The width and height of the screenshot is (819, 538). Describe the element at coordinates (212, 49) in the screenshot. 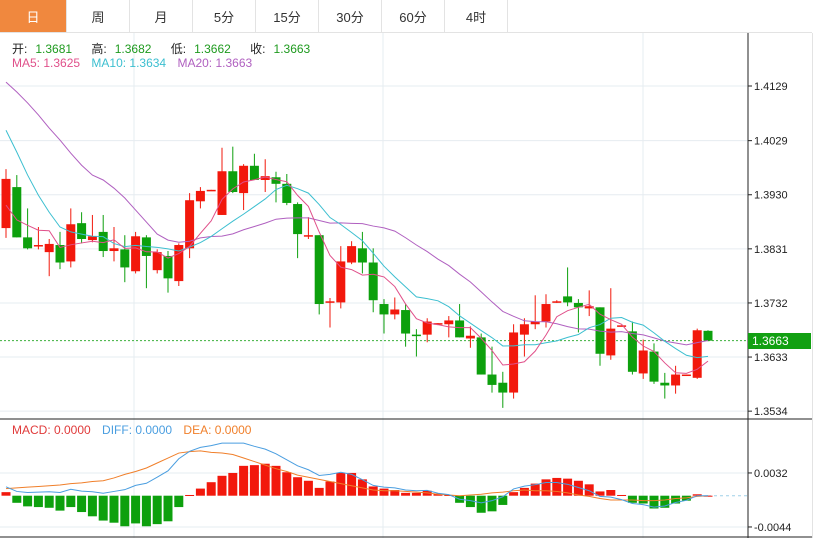

I see `low-value: 1.3662` at that location.